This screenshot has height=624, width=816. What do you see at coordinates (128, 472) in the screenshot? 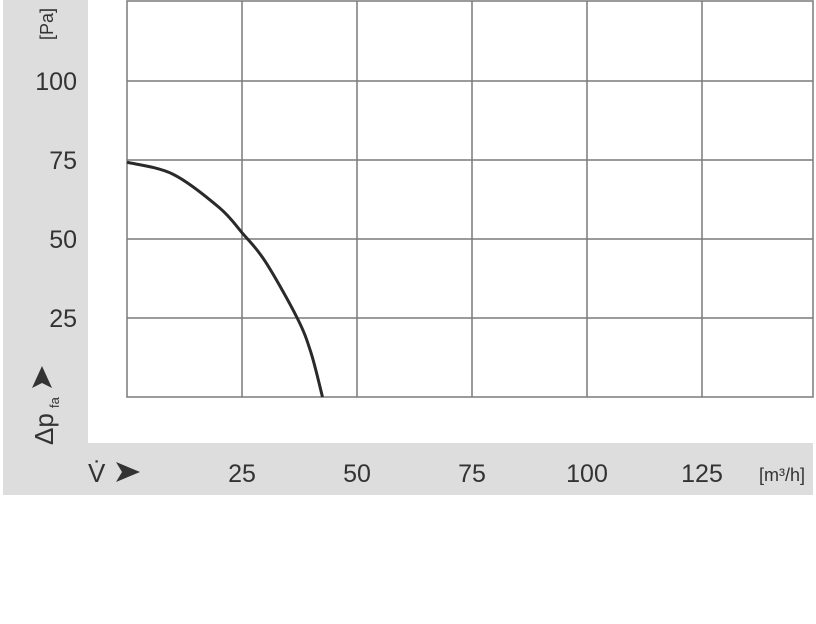
I see `x-axis-arrow-icon` at bounding box center [128, 472].